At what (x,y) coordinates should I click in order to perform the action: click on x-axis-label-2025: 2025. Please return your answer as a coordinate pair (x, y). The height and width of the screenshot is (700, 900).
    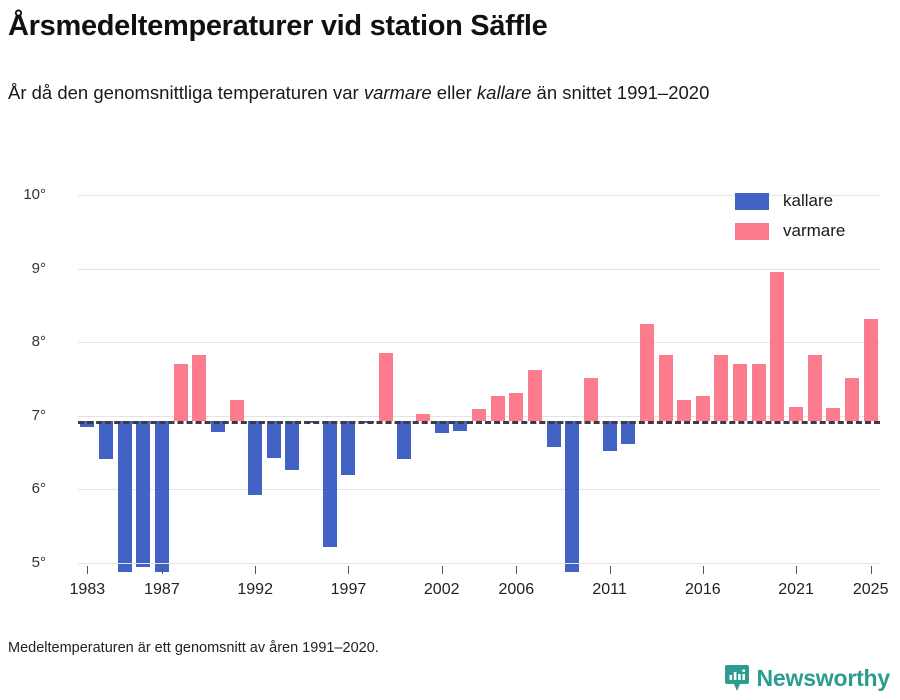
    Looking at the image, I should click on (870, 589).